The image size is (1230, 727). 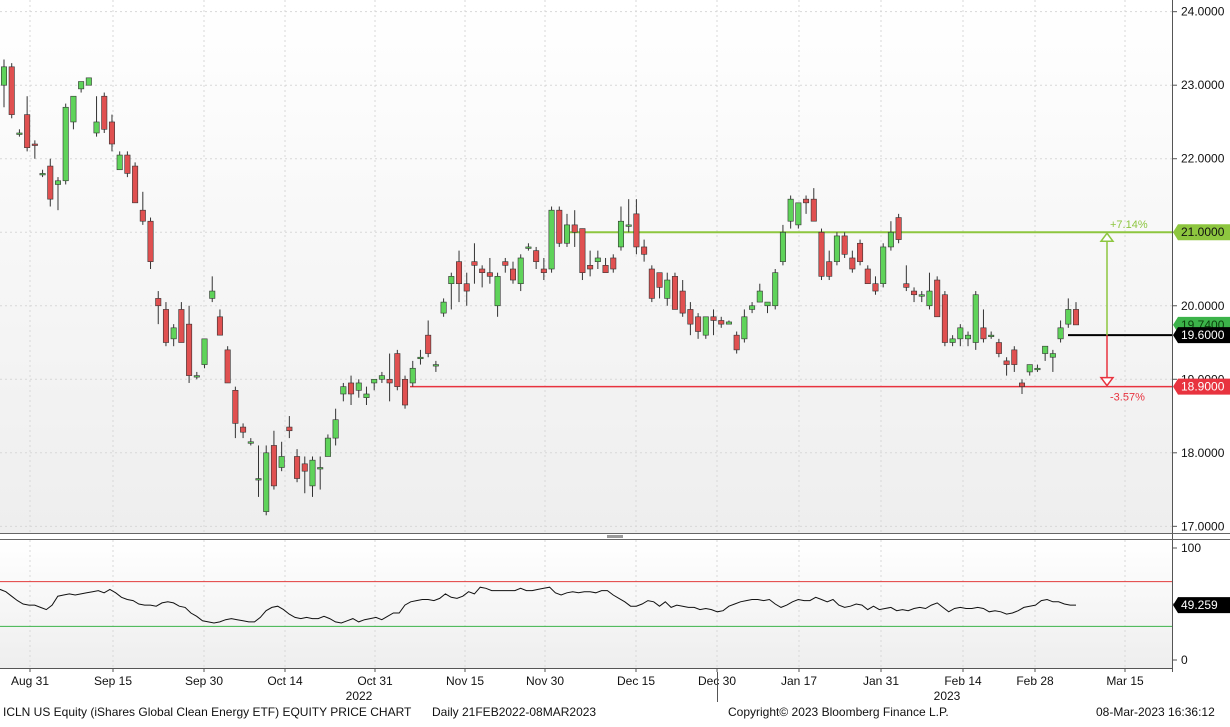 What do you see at coordinates (1127, 398) in the screenshot?
I see `downside-change-label: -3.57%` at bounding box center [1127, 398].